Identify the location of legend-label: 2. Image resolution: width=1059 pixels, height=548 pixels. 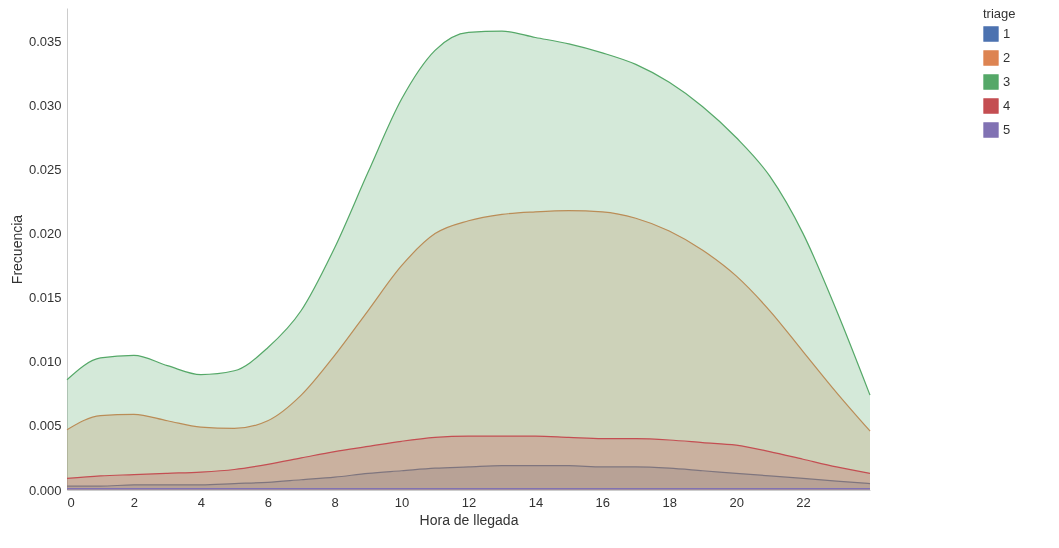
(1007, 57).